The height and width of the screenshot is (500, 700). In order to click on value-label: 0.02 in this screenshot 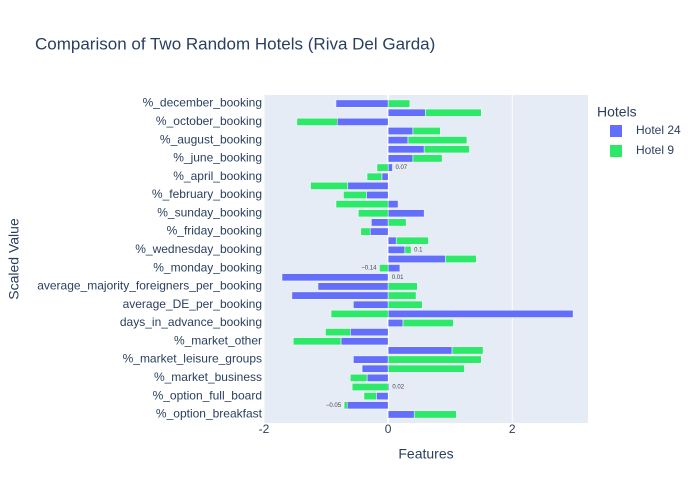, I will do `click(398, 388)`.